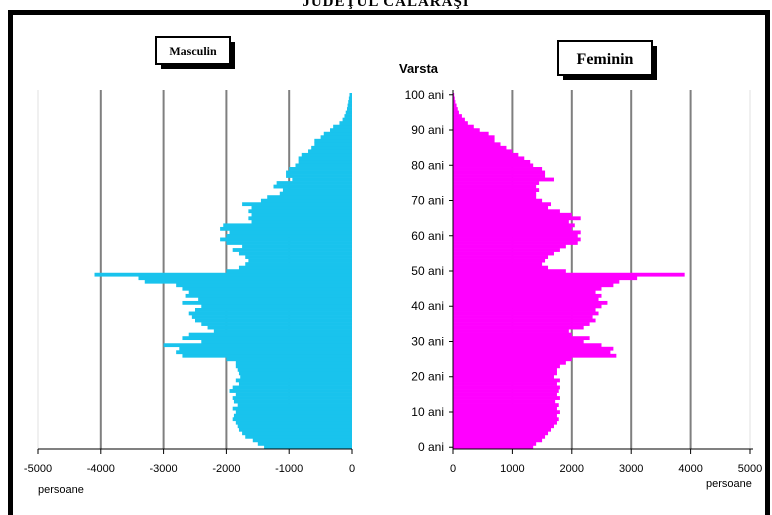 This screenshot has height=515, width=772. I want to click on female-x-tick-label: 3000, so click(631, 469).